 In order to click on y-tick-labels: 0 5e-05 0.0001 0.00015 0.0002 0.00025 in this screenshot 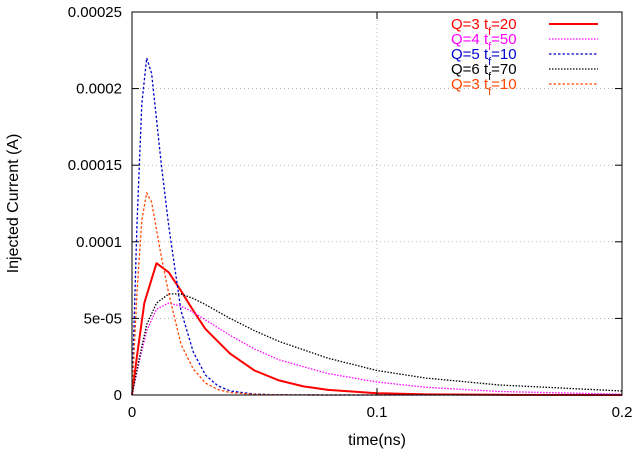, I will do `click(95, 204)`.